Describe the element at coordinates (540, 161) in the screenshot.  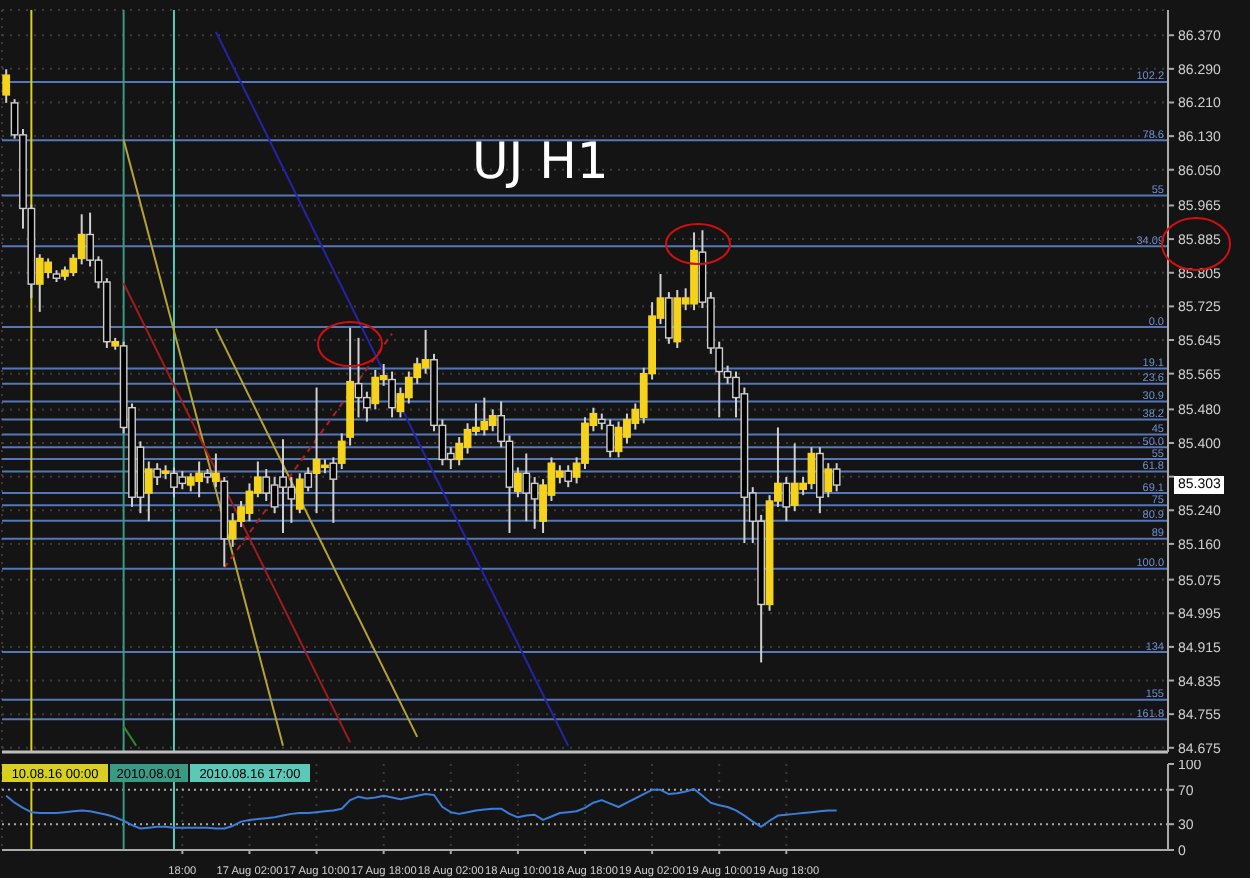
I see `text: UJ H1` at that location.